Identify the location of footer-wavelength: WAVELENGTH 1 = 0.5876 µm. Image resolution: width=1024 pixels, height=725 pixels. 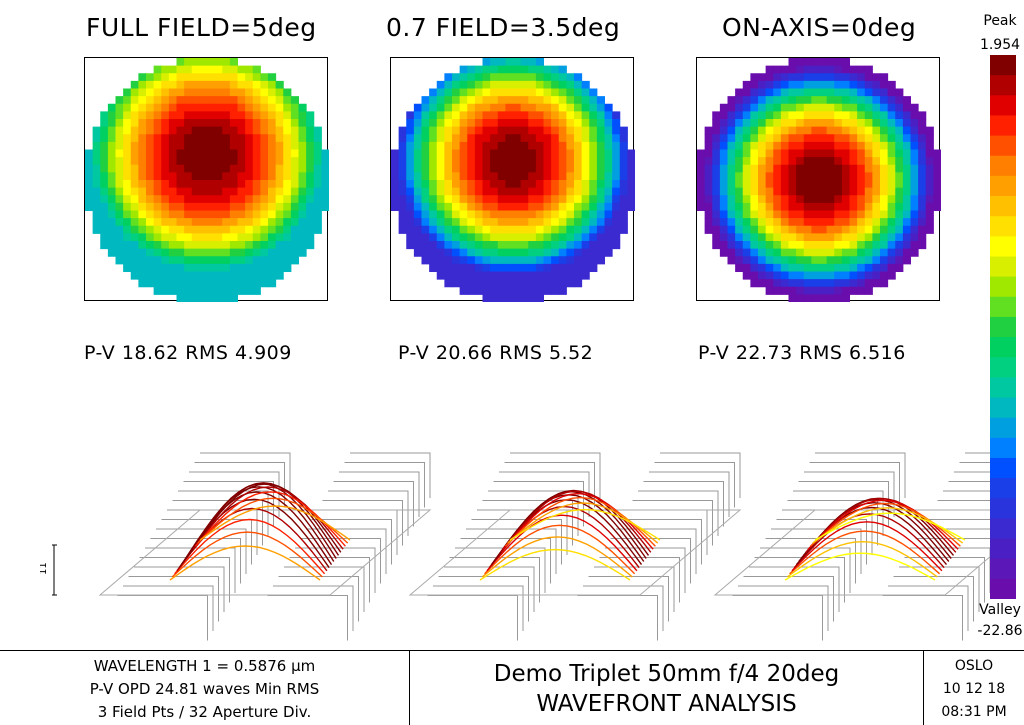
(204, 666).